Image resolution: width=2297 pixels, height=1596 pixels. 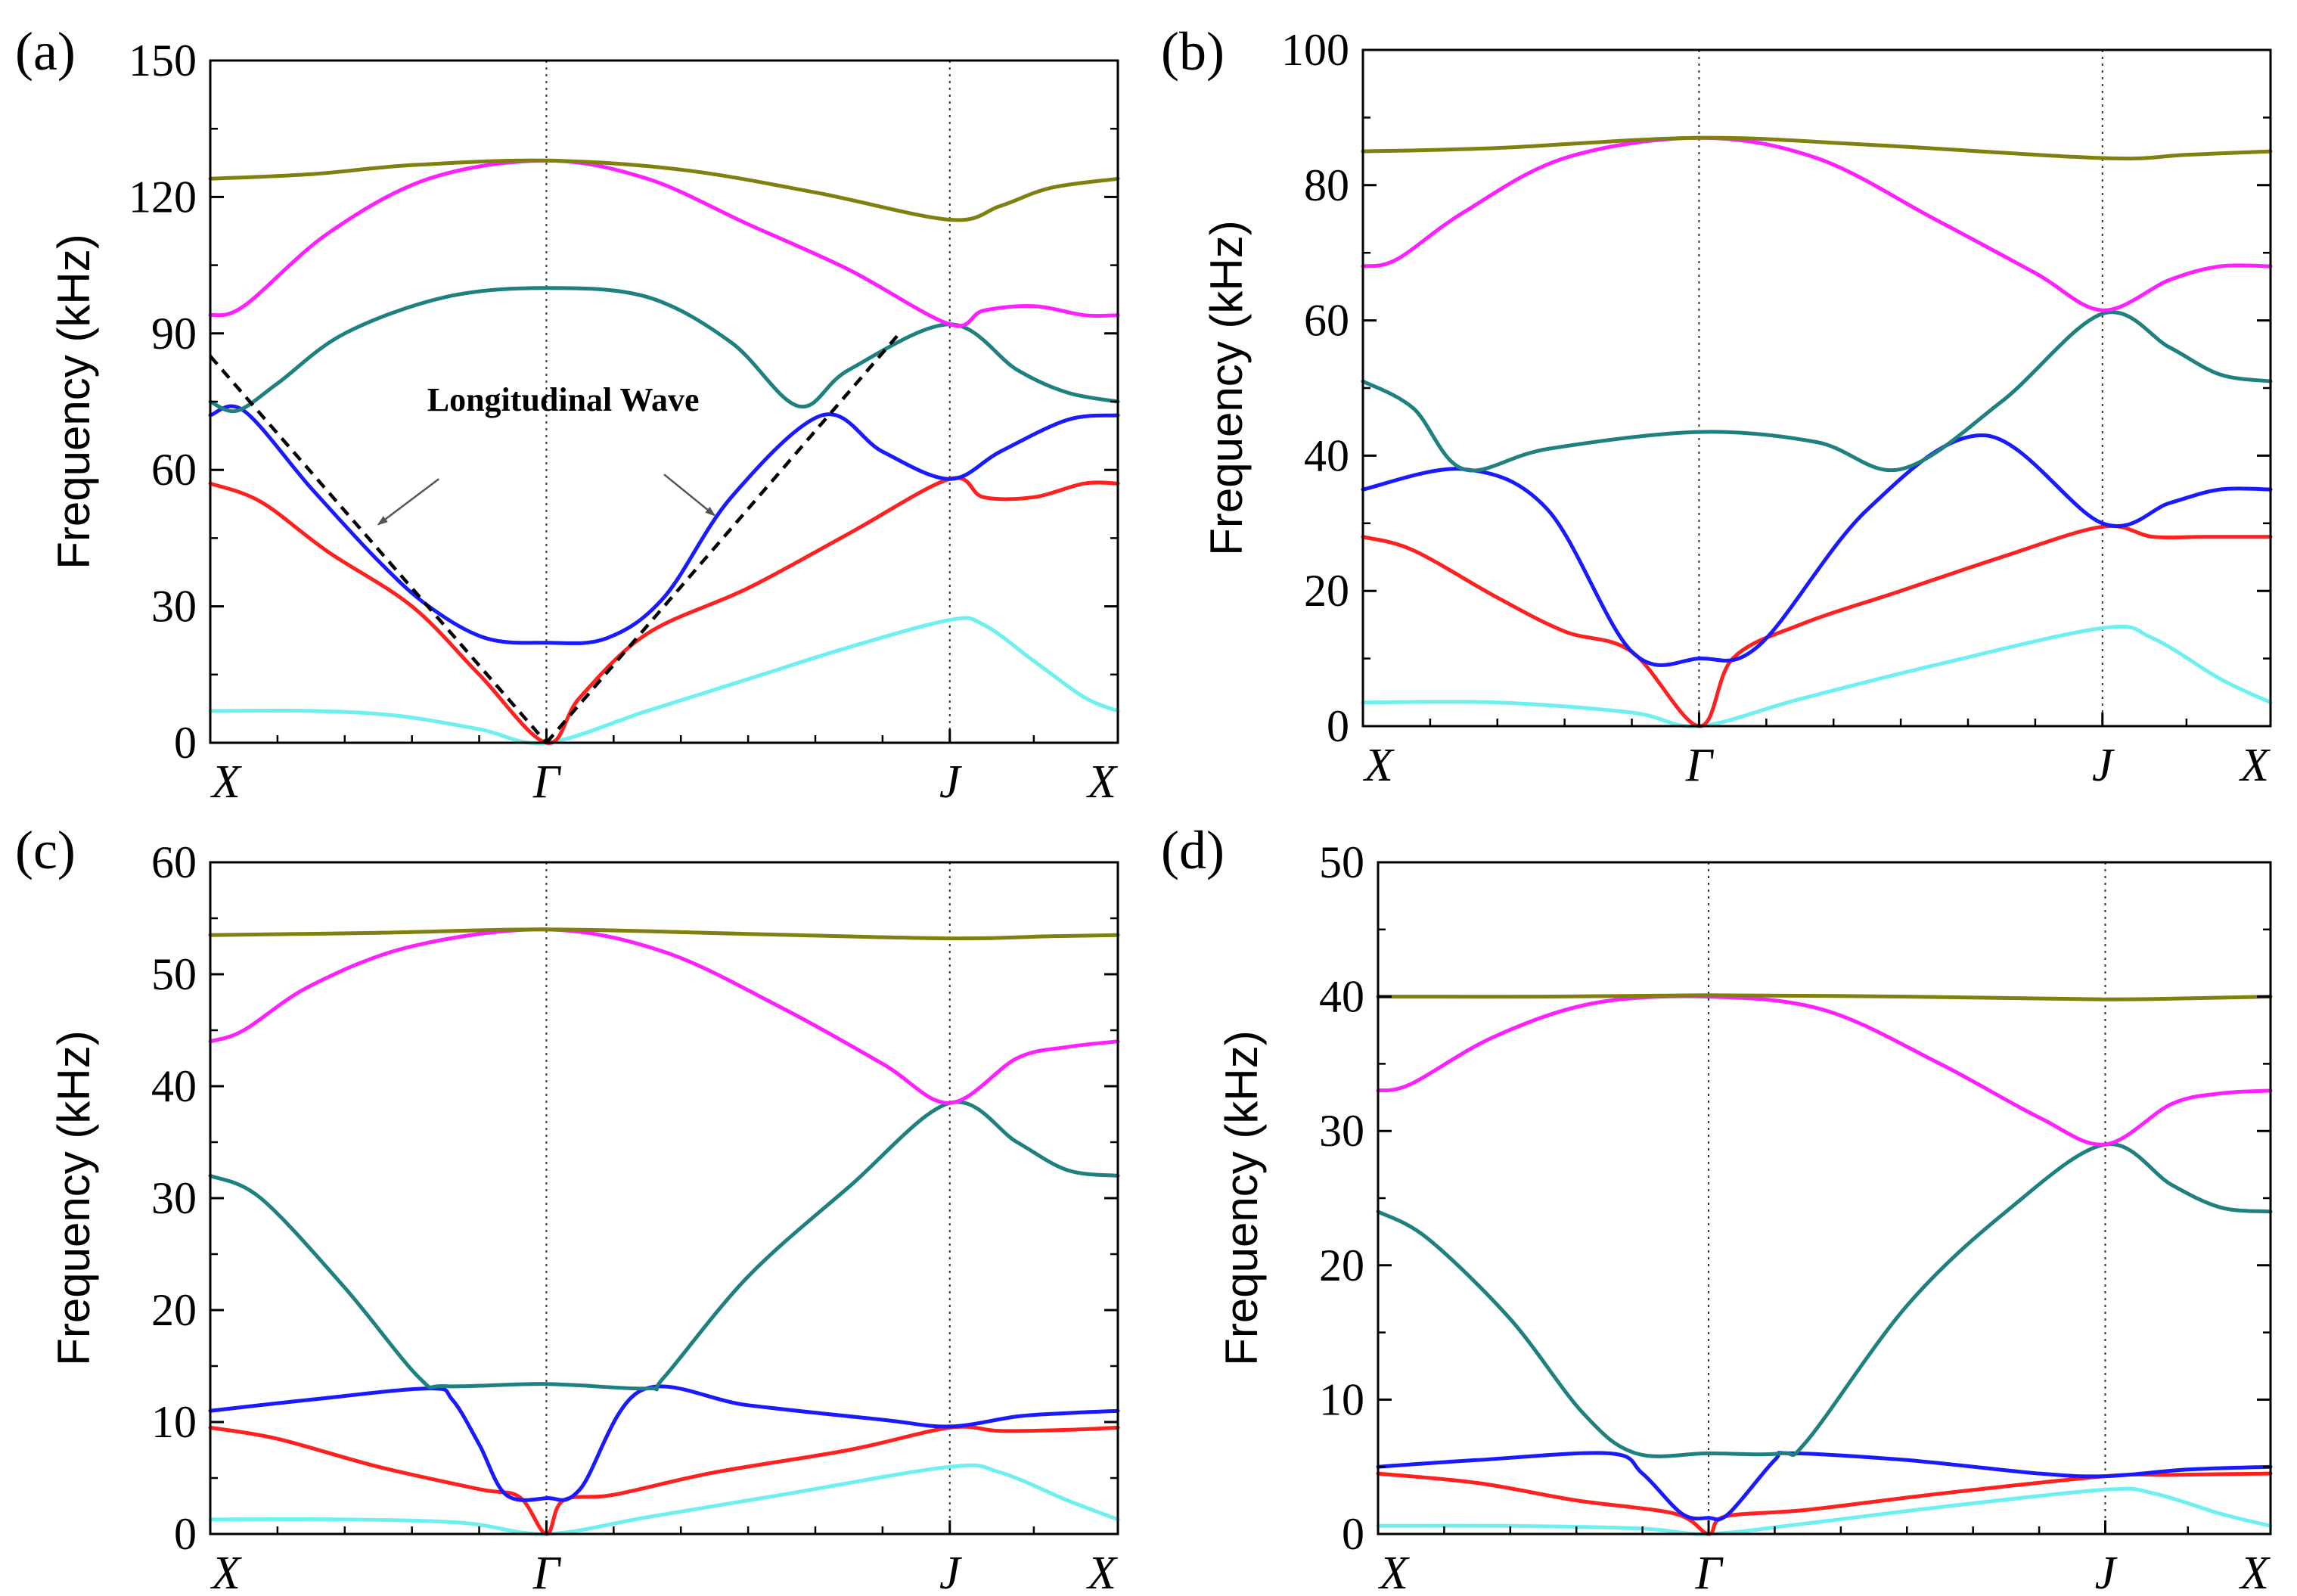 What do you see at coordinates (45, 52) in the screenshot?
I see `panel-label: (a)` at bounding box center [45, 52].